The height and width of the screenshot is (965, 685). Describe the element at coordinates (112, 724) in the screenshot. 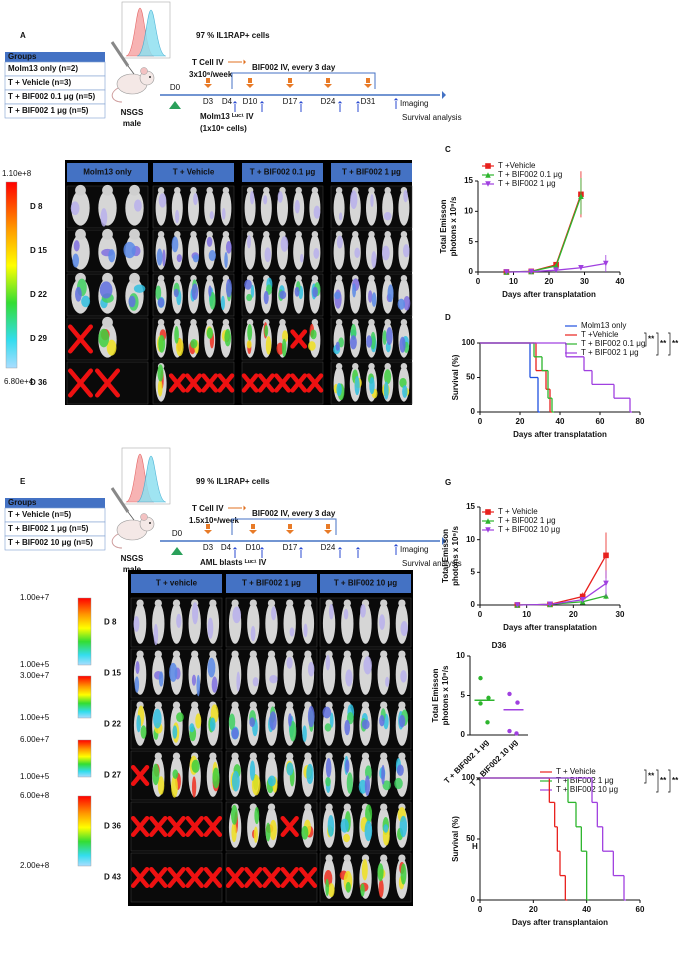

I see `day-label: D 22` at that location.